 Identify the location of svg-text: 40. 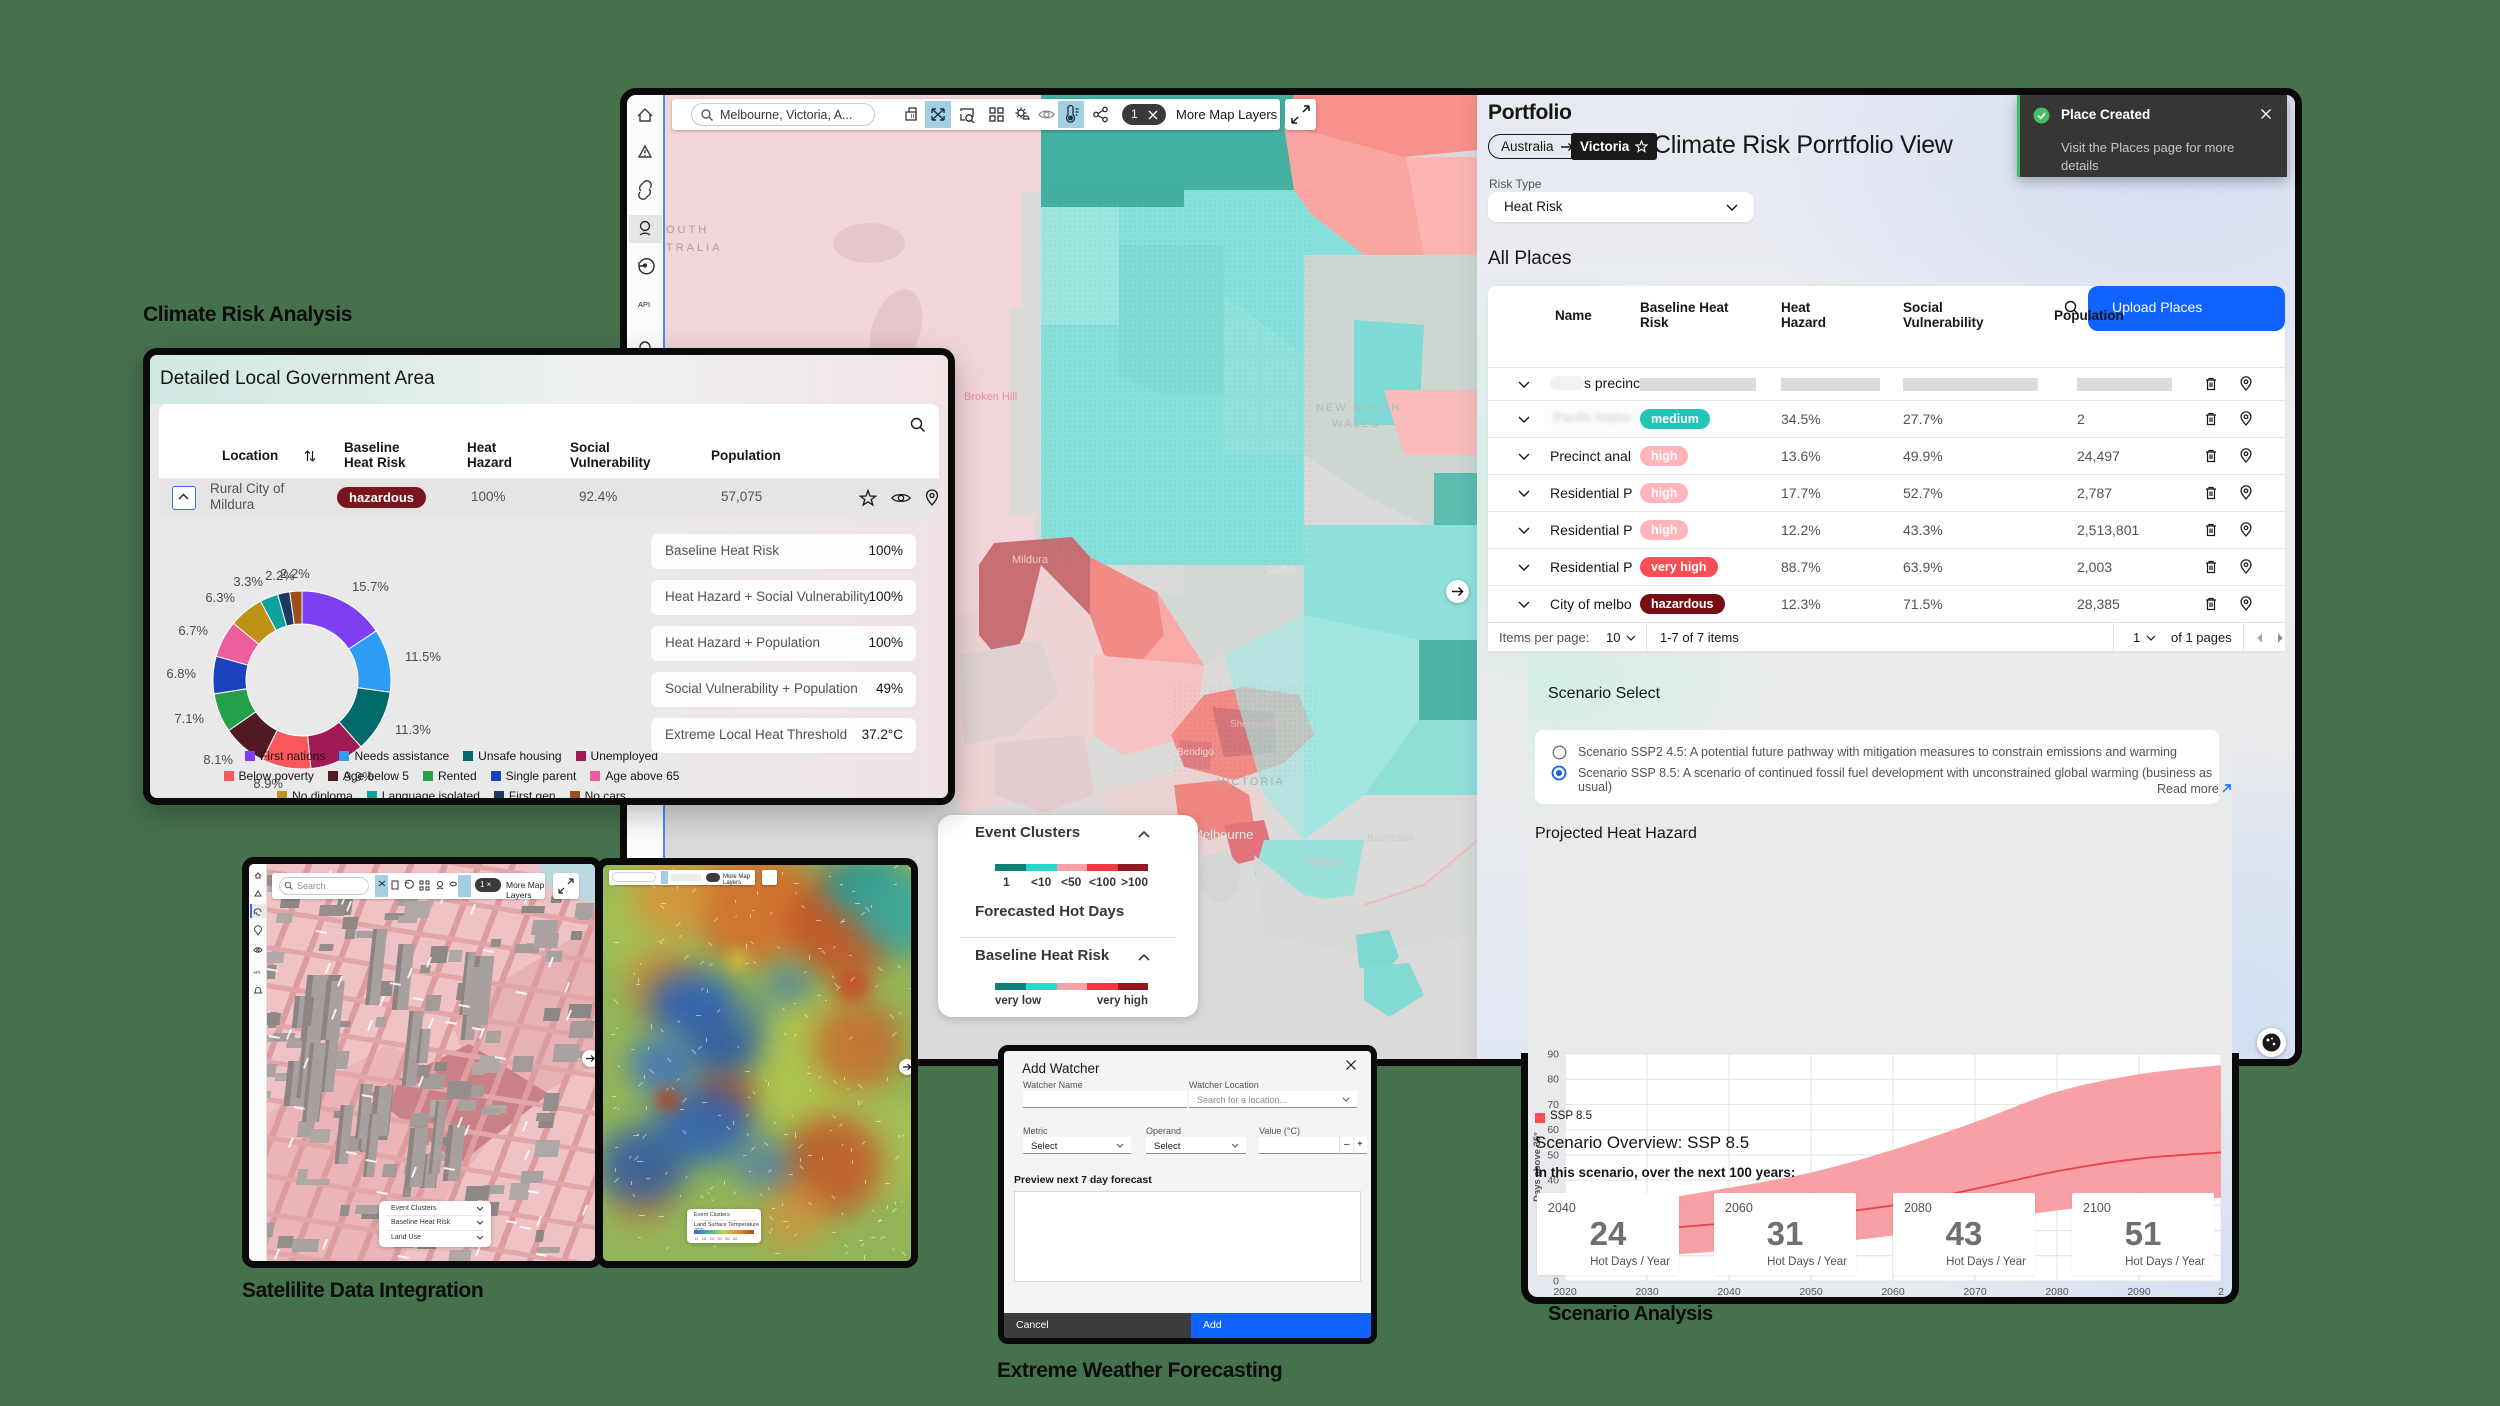
(1553, 1181).